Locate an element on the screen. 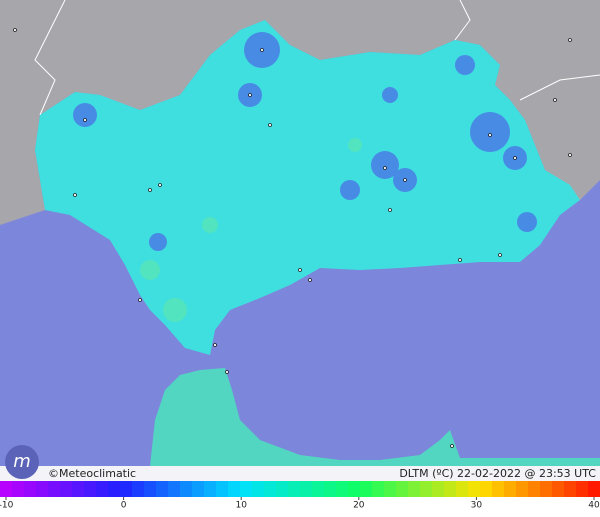 The height and width of the screenshot is (517, 600). warm-spots is located at coordinates (251, 230).